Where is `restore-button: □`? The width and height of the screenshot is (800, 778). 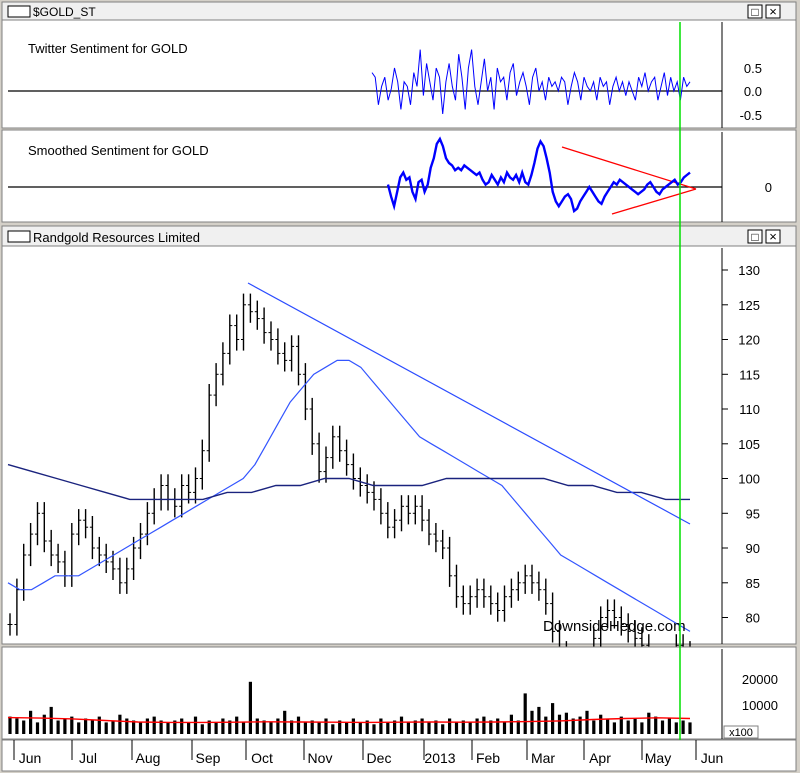 restore-button: □ is located at coordinates (755, 11).